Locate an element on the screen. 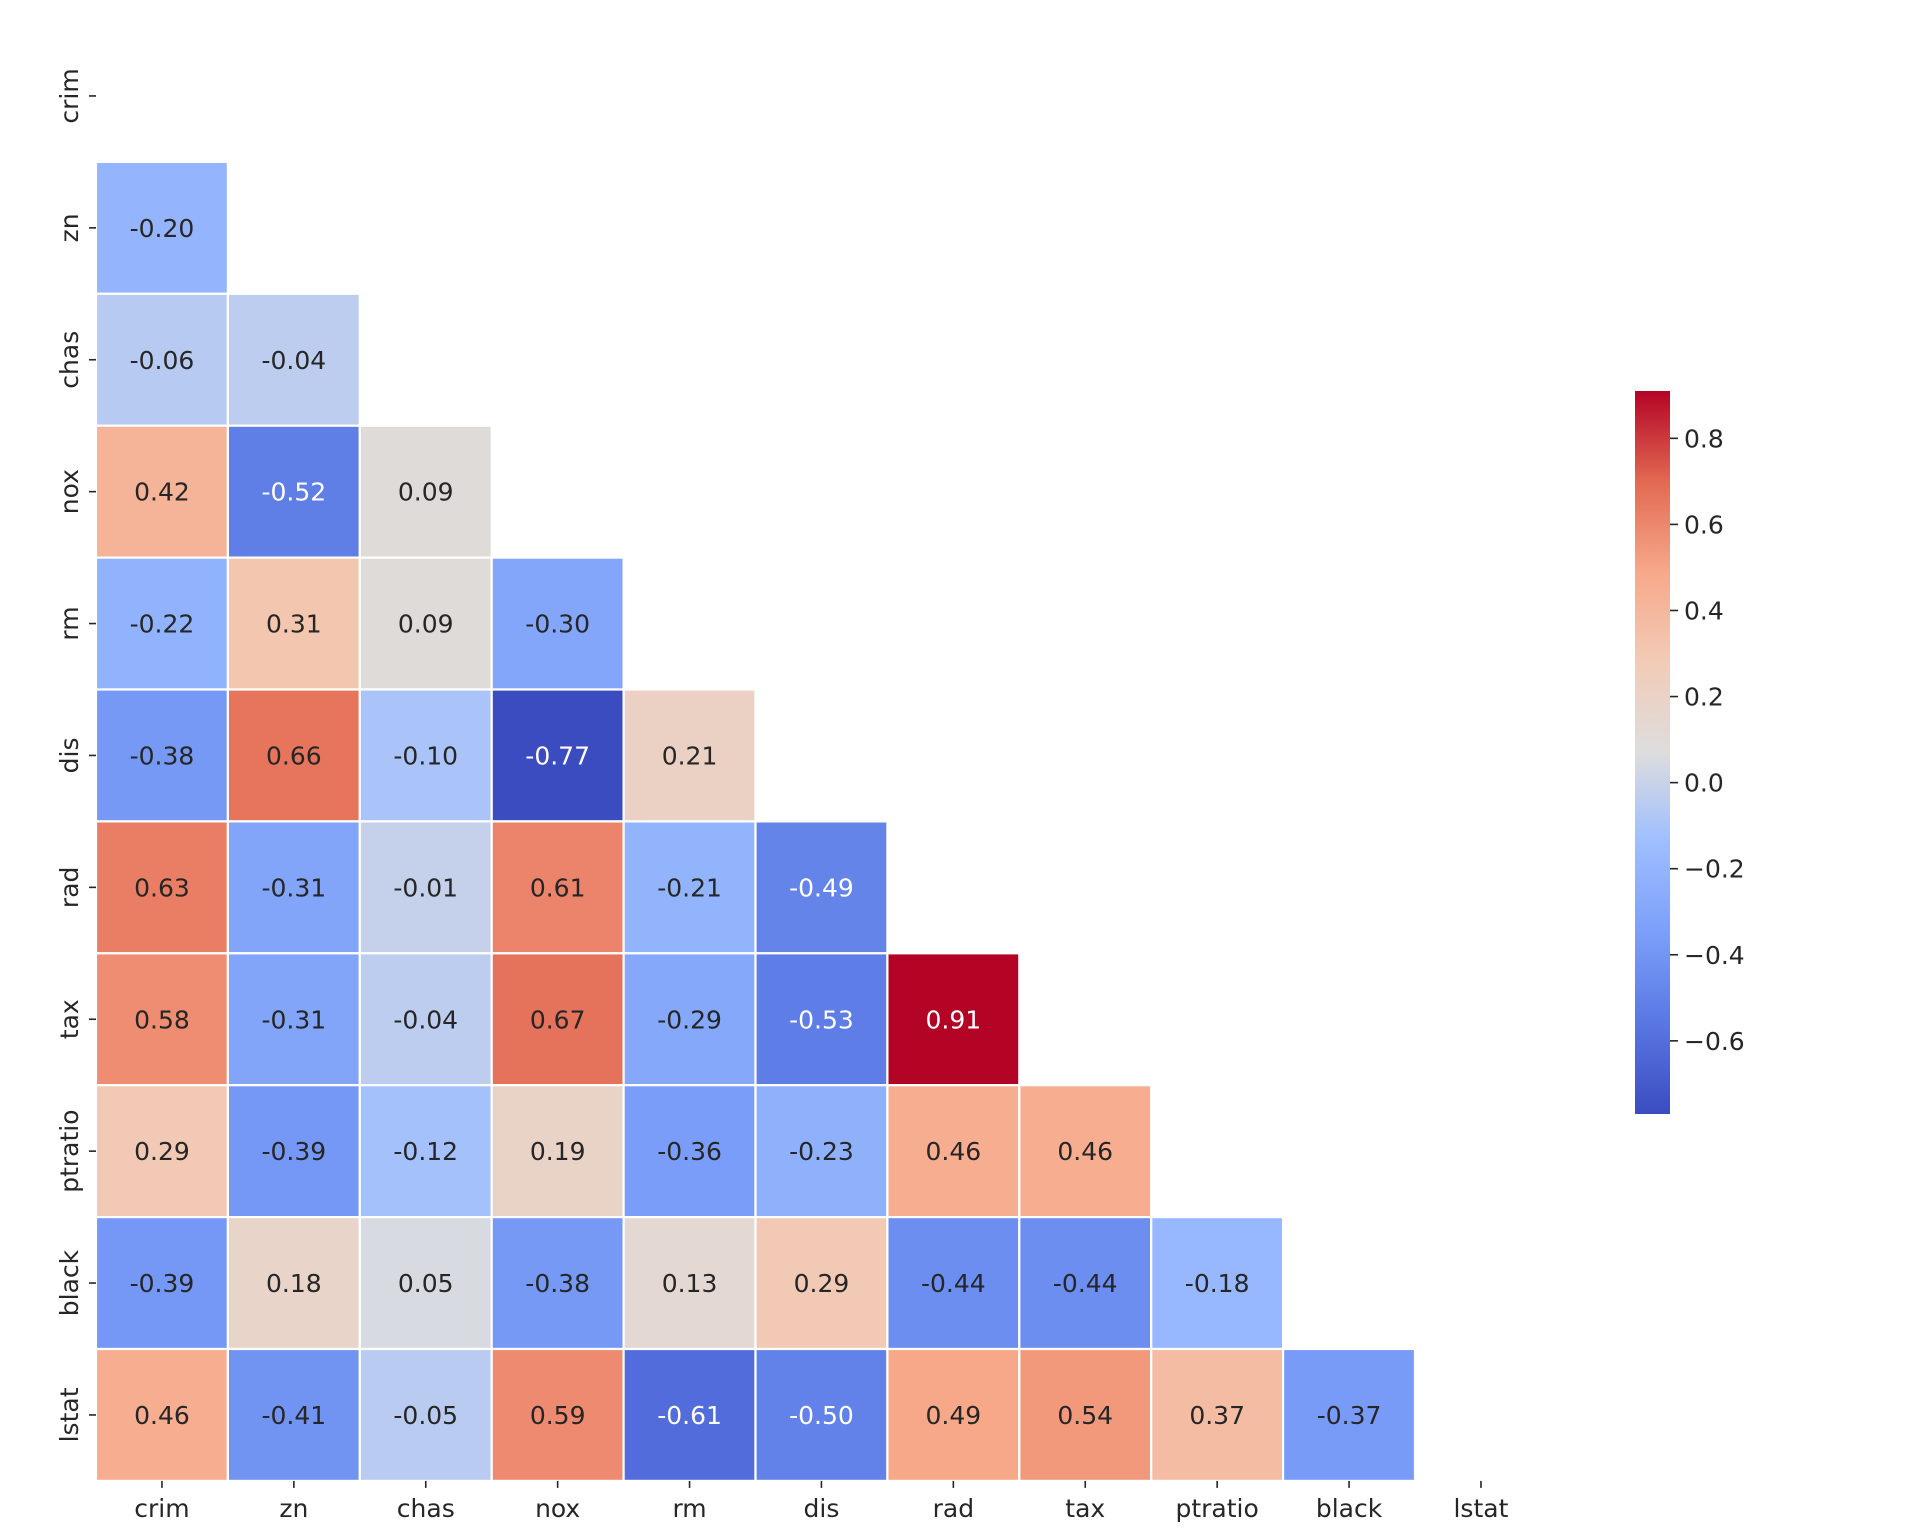 The width and height of the screenshot is (1920, 1536). cell-value-label: 0.21 is located at coordinates (690, 755).